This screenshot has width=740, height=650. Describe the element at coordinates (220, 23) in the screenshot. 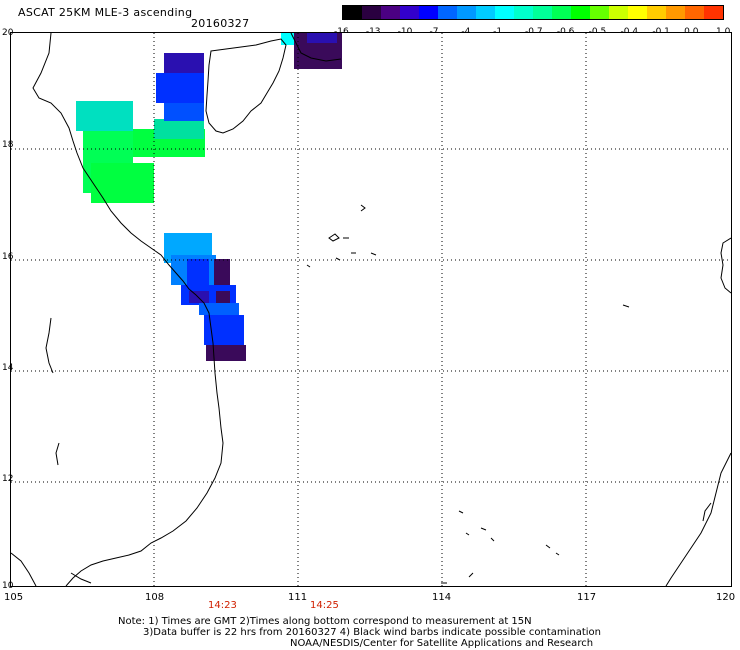

I see `map-date: 20160327` at that location.